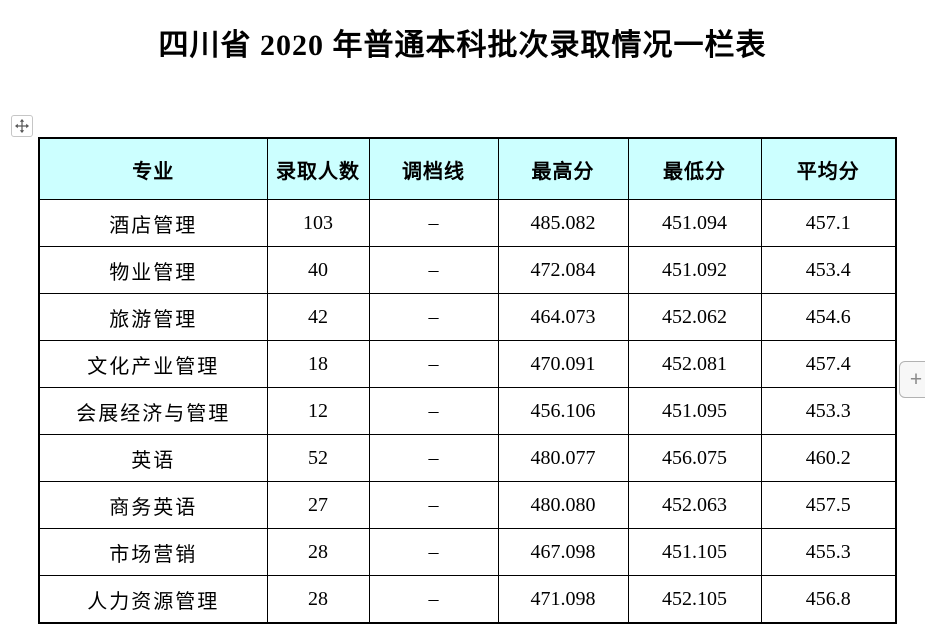  I want to click on cell-min-score: 451.105, so click(694, 552).